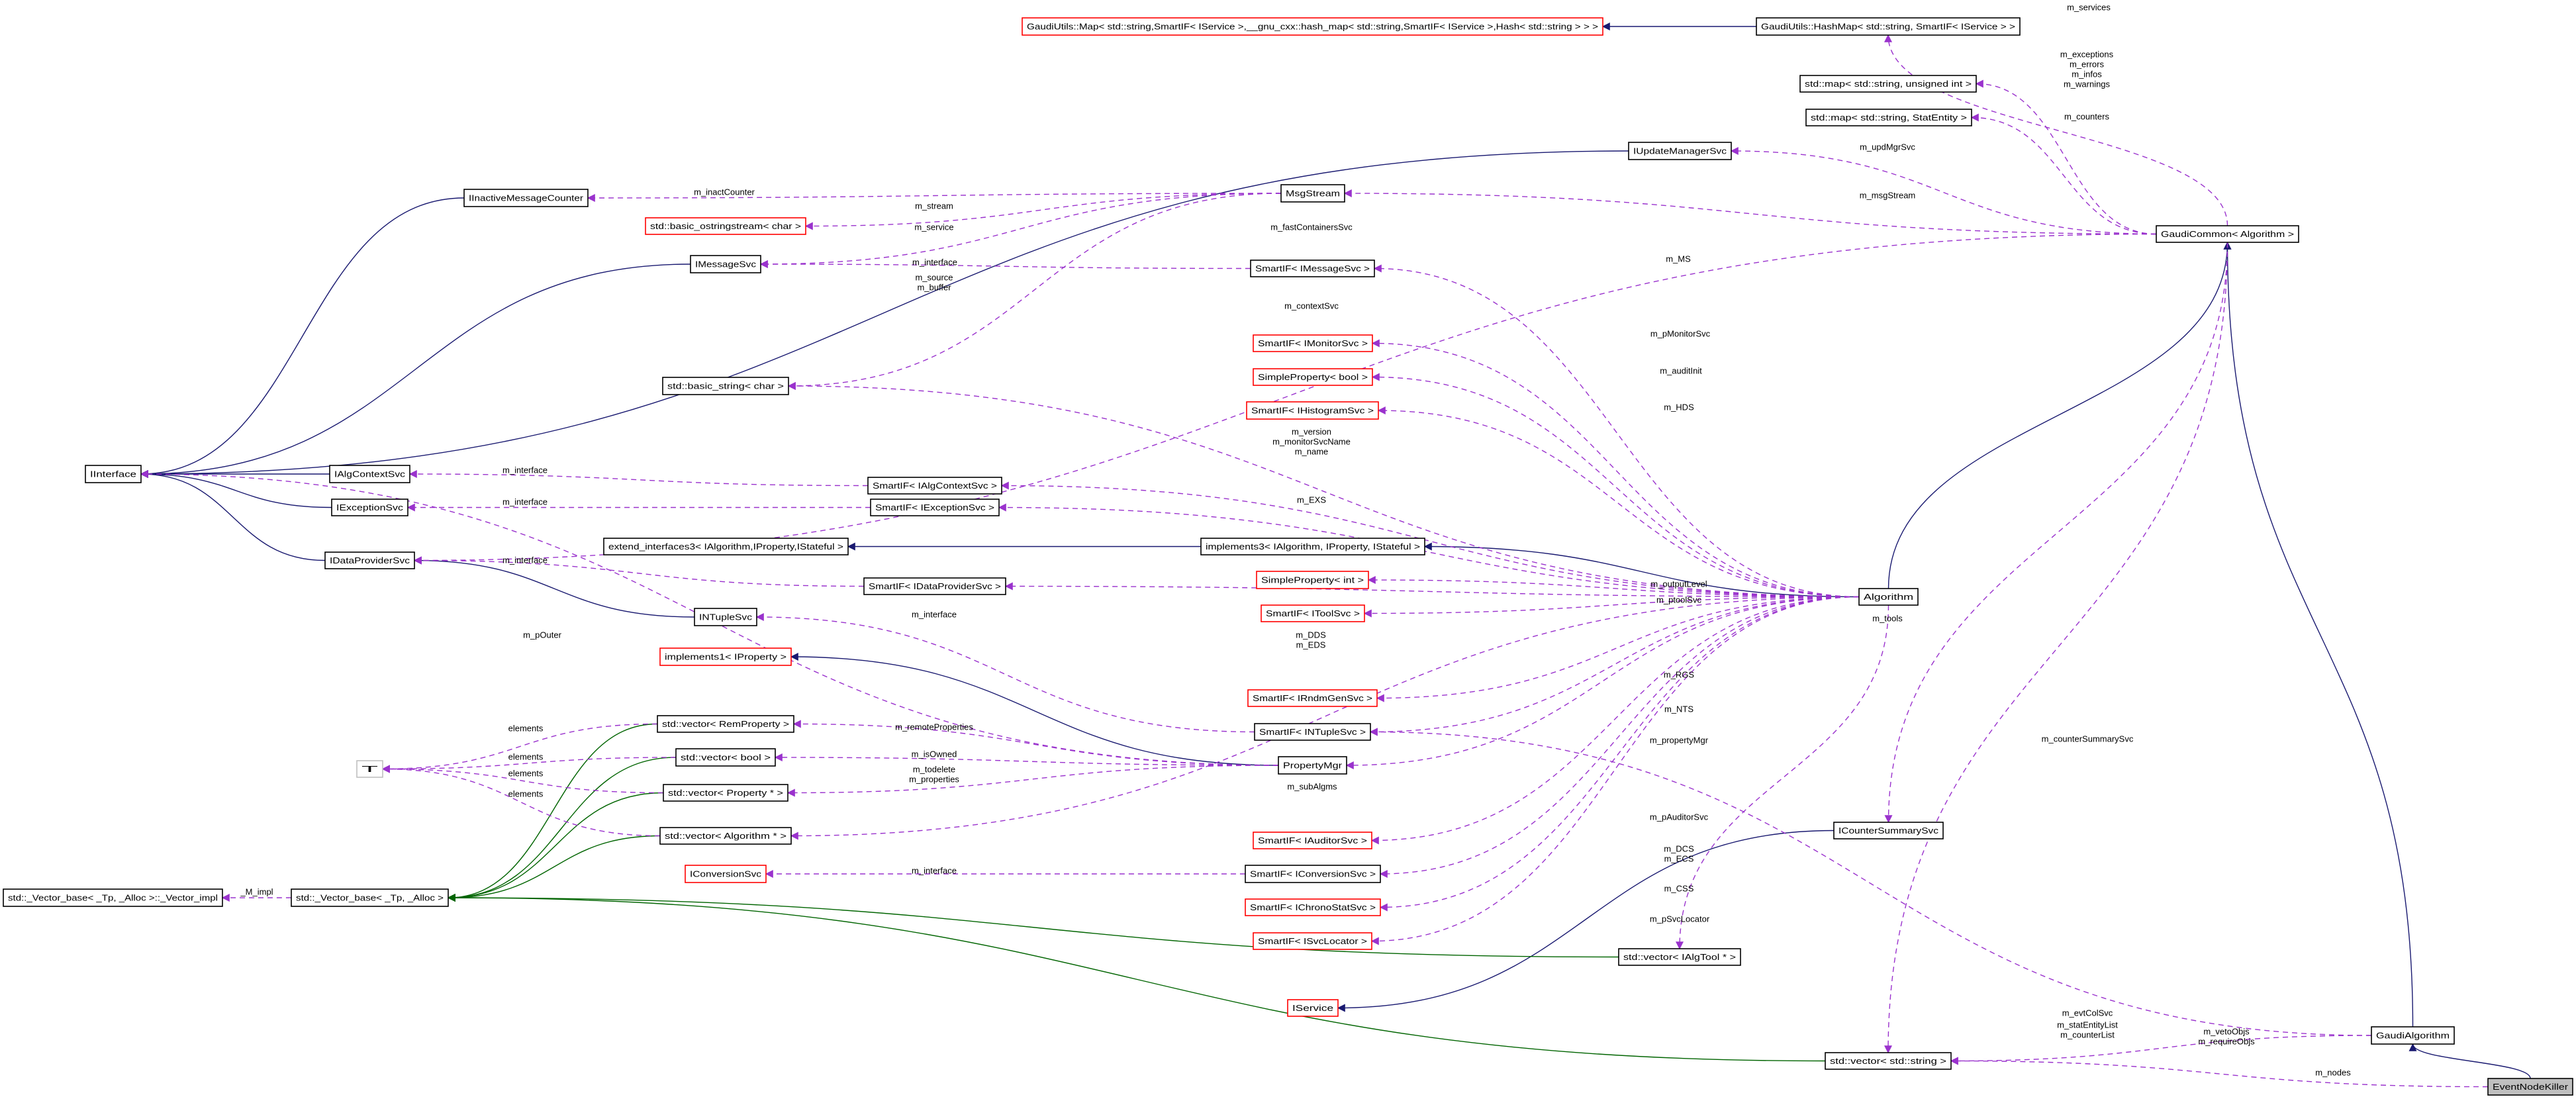 This screenshot has width=2576, height=1099. I want to click on node-SPint: SimpleProperty< int >, so click(1312, 580).